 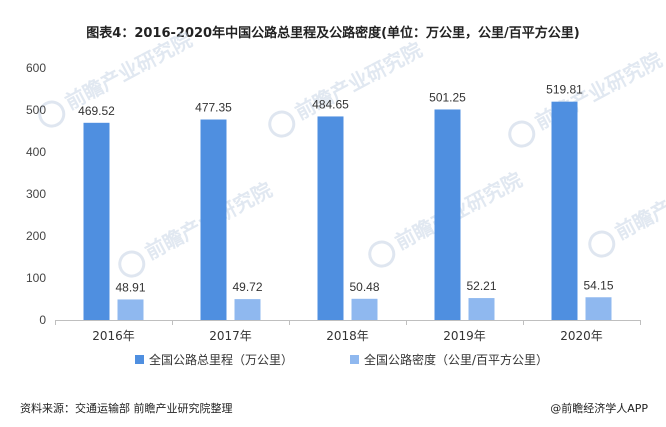 What do you see at coordinates (221, 359) in the screenshot?
I see `legend-label: 全国公路总里程（万公里）` at bounding box center [221, 359].